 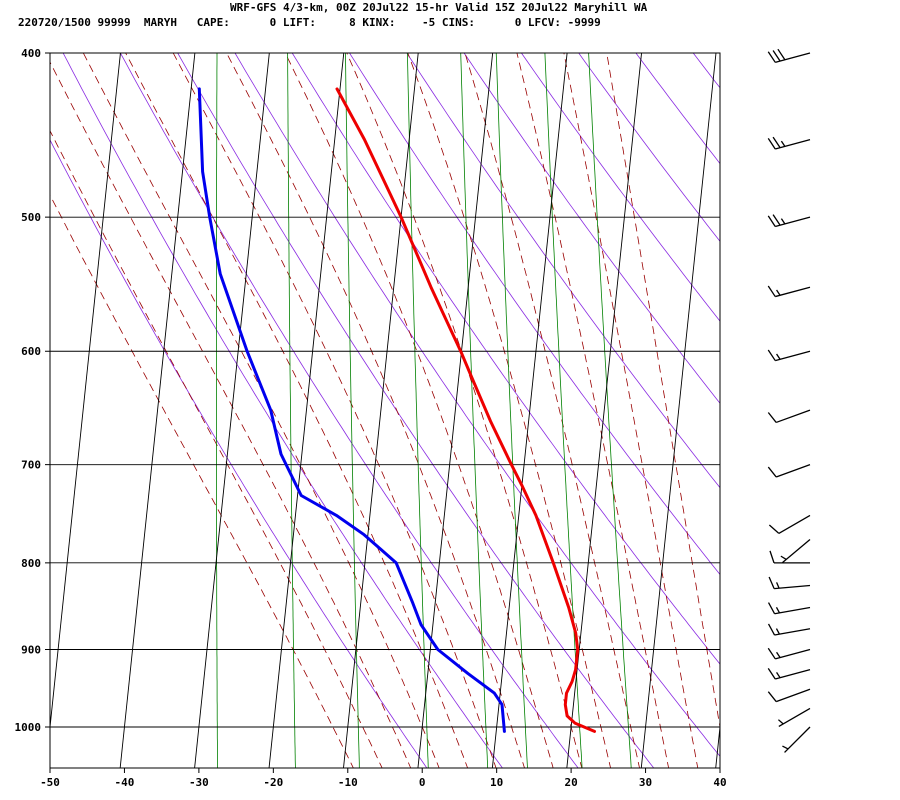 What do you see at coordinates (273, 782) in the screenshot?
I see `x-tick-label: -20` at bounding box center [273, 782].